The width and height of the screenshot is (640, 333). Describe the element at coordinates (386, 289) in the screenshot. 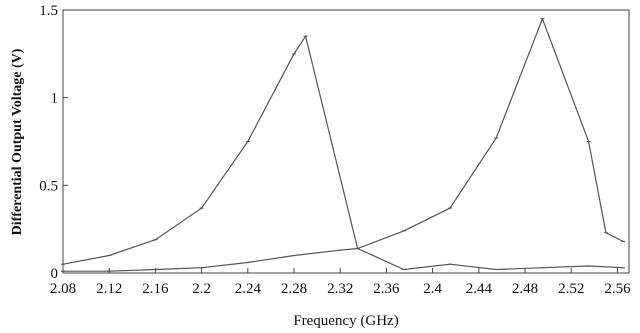

I see `x-tick-label: 2.36` at that location.